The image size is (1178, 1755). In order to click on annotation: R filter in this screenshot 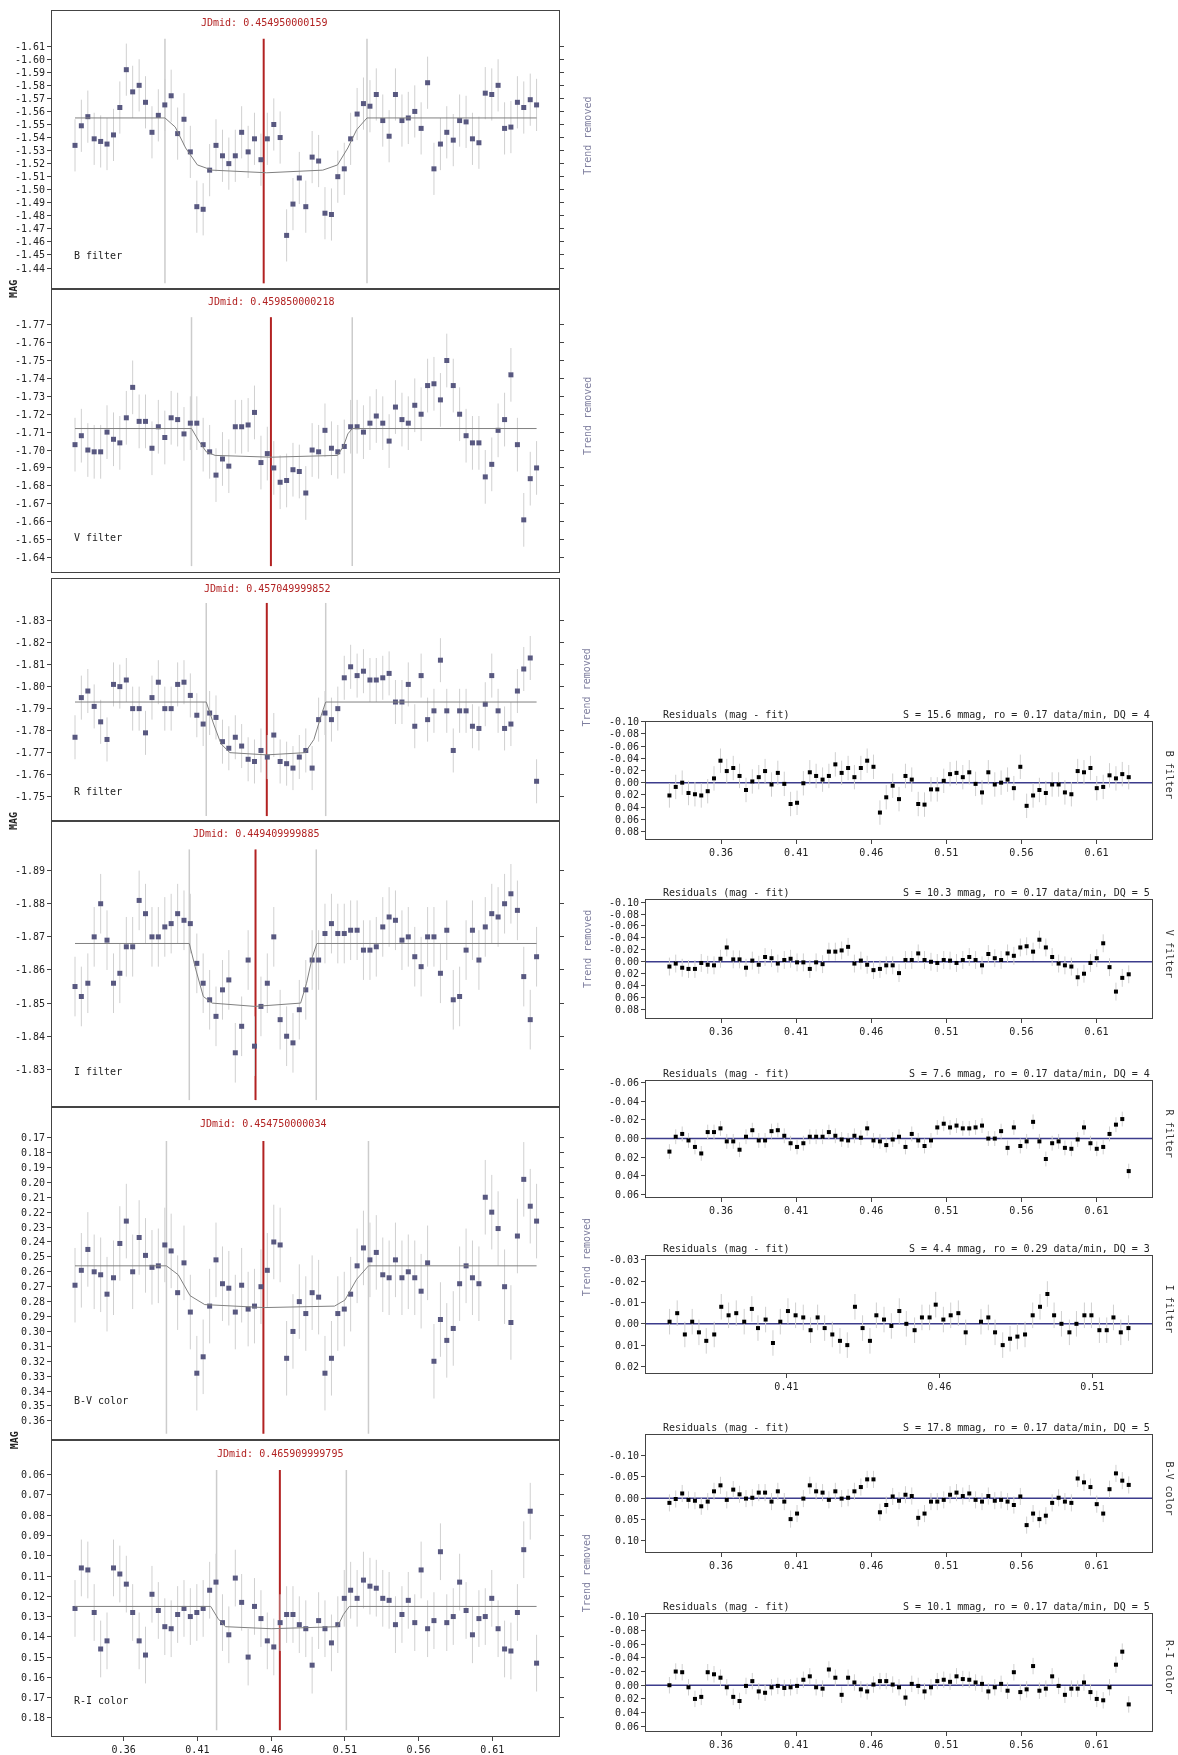, I will do `click(98, 791)`.